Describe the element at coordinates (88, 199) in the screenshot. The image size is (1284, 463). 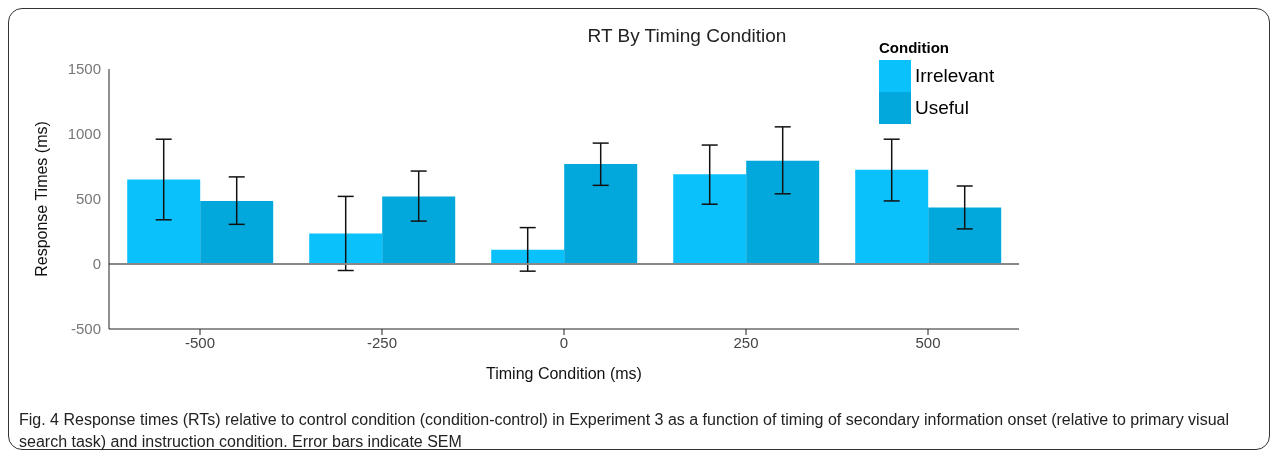
I see `y-tick-label: 500` at that location.